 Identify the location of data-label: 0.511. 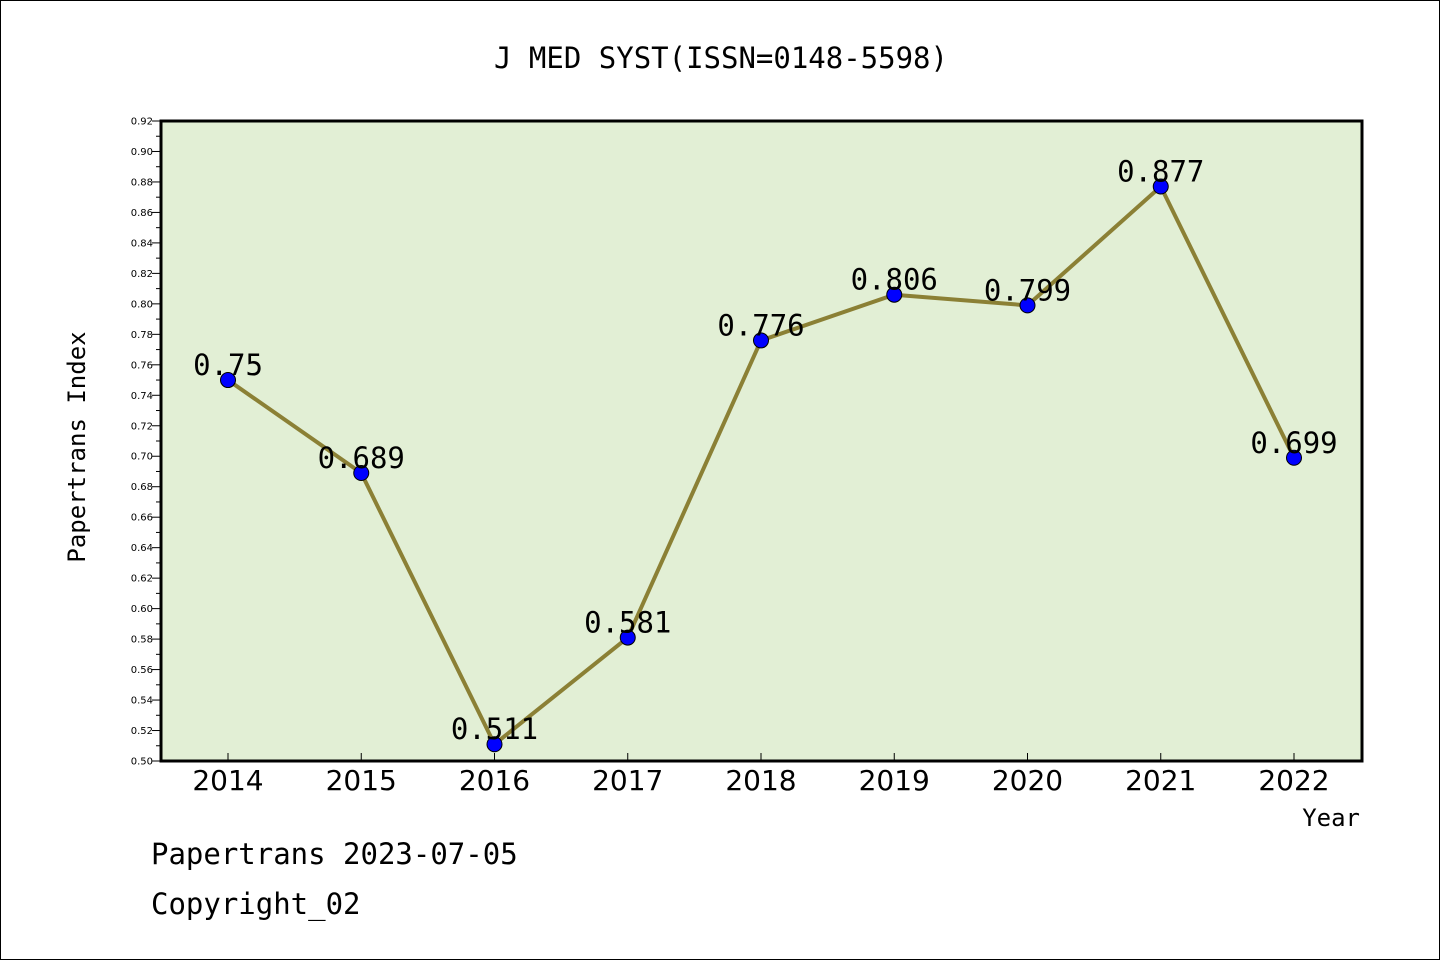
(494, 729).